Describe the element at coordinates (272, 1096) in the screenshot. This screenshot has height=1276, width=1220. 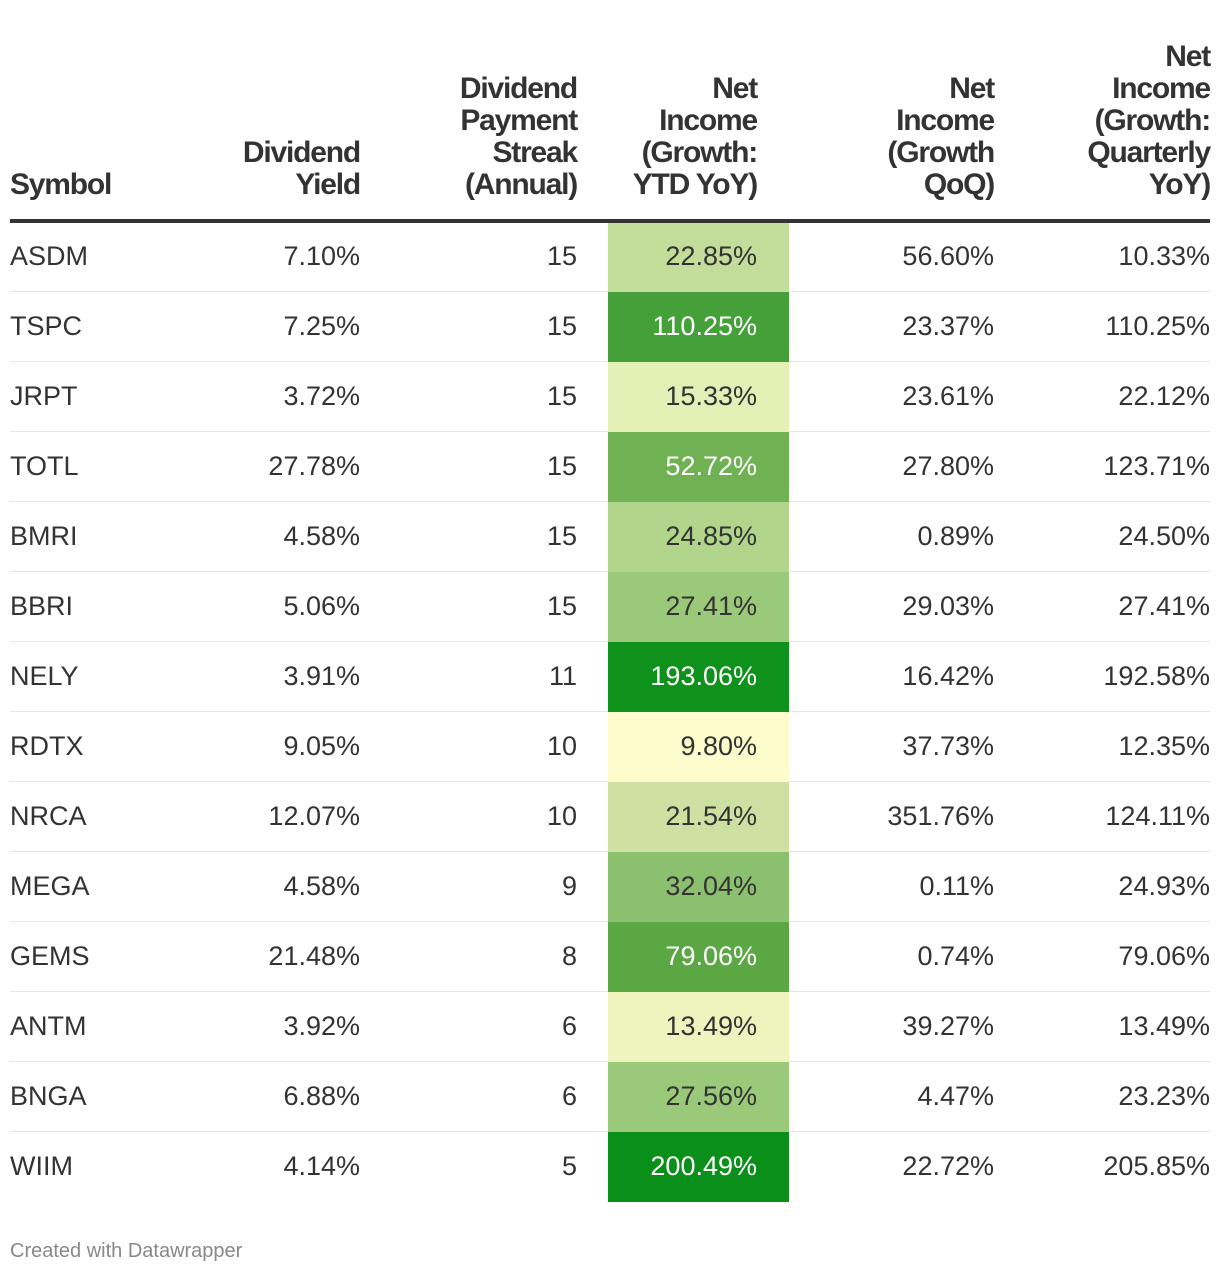
I see `cell-dividend-yield: 6.88%` at that location.